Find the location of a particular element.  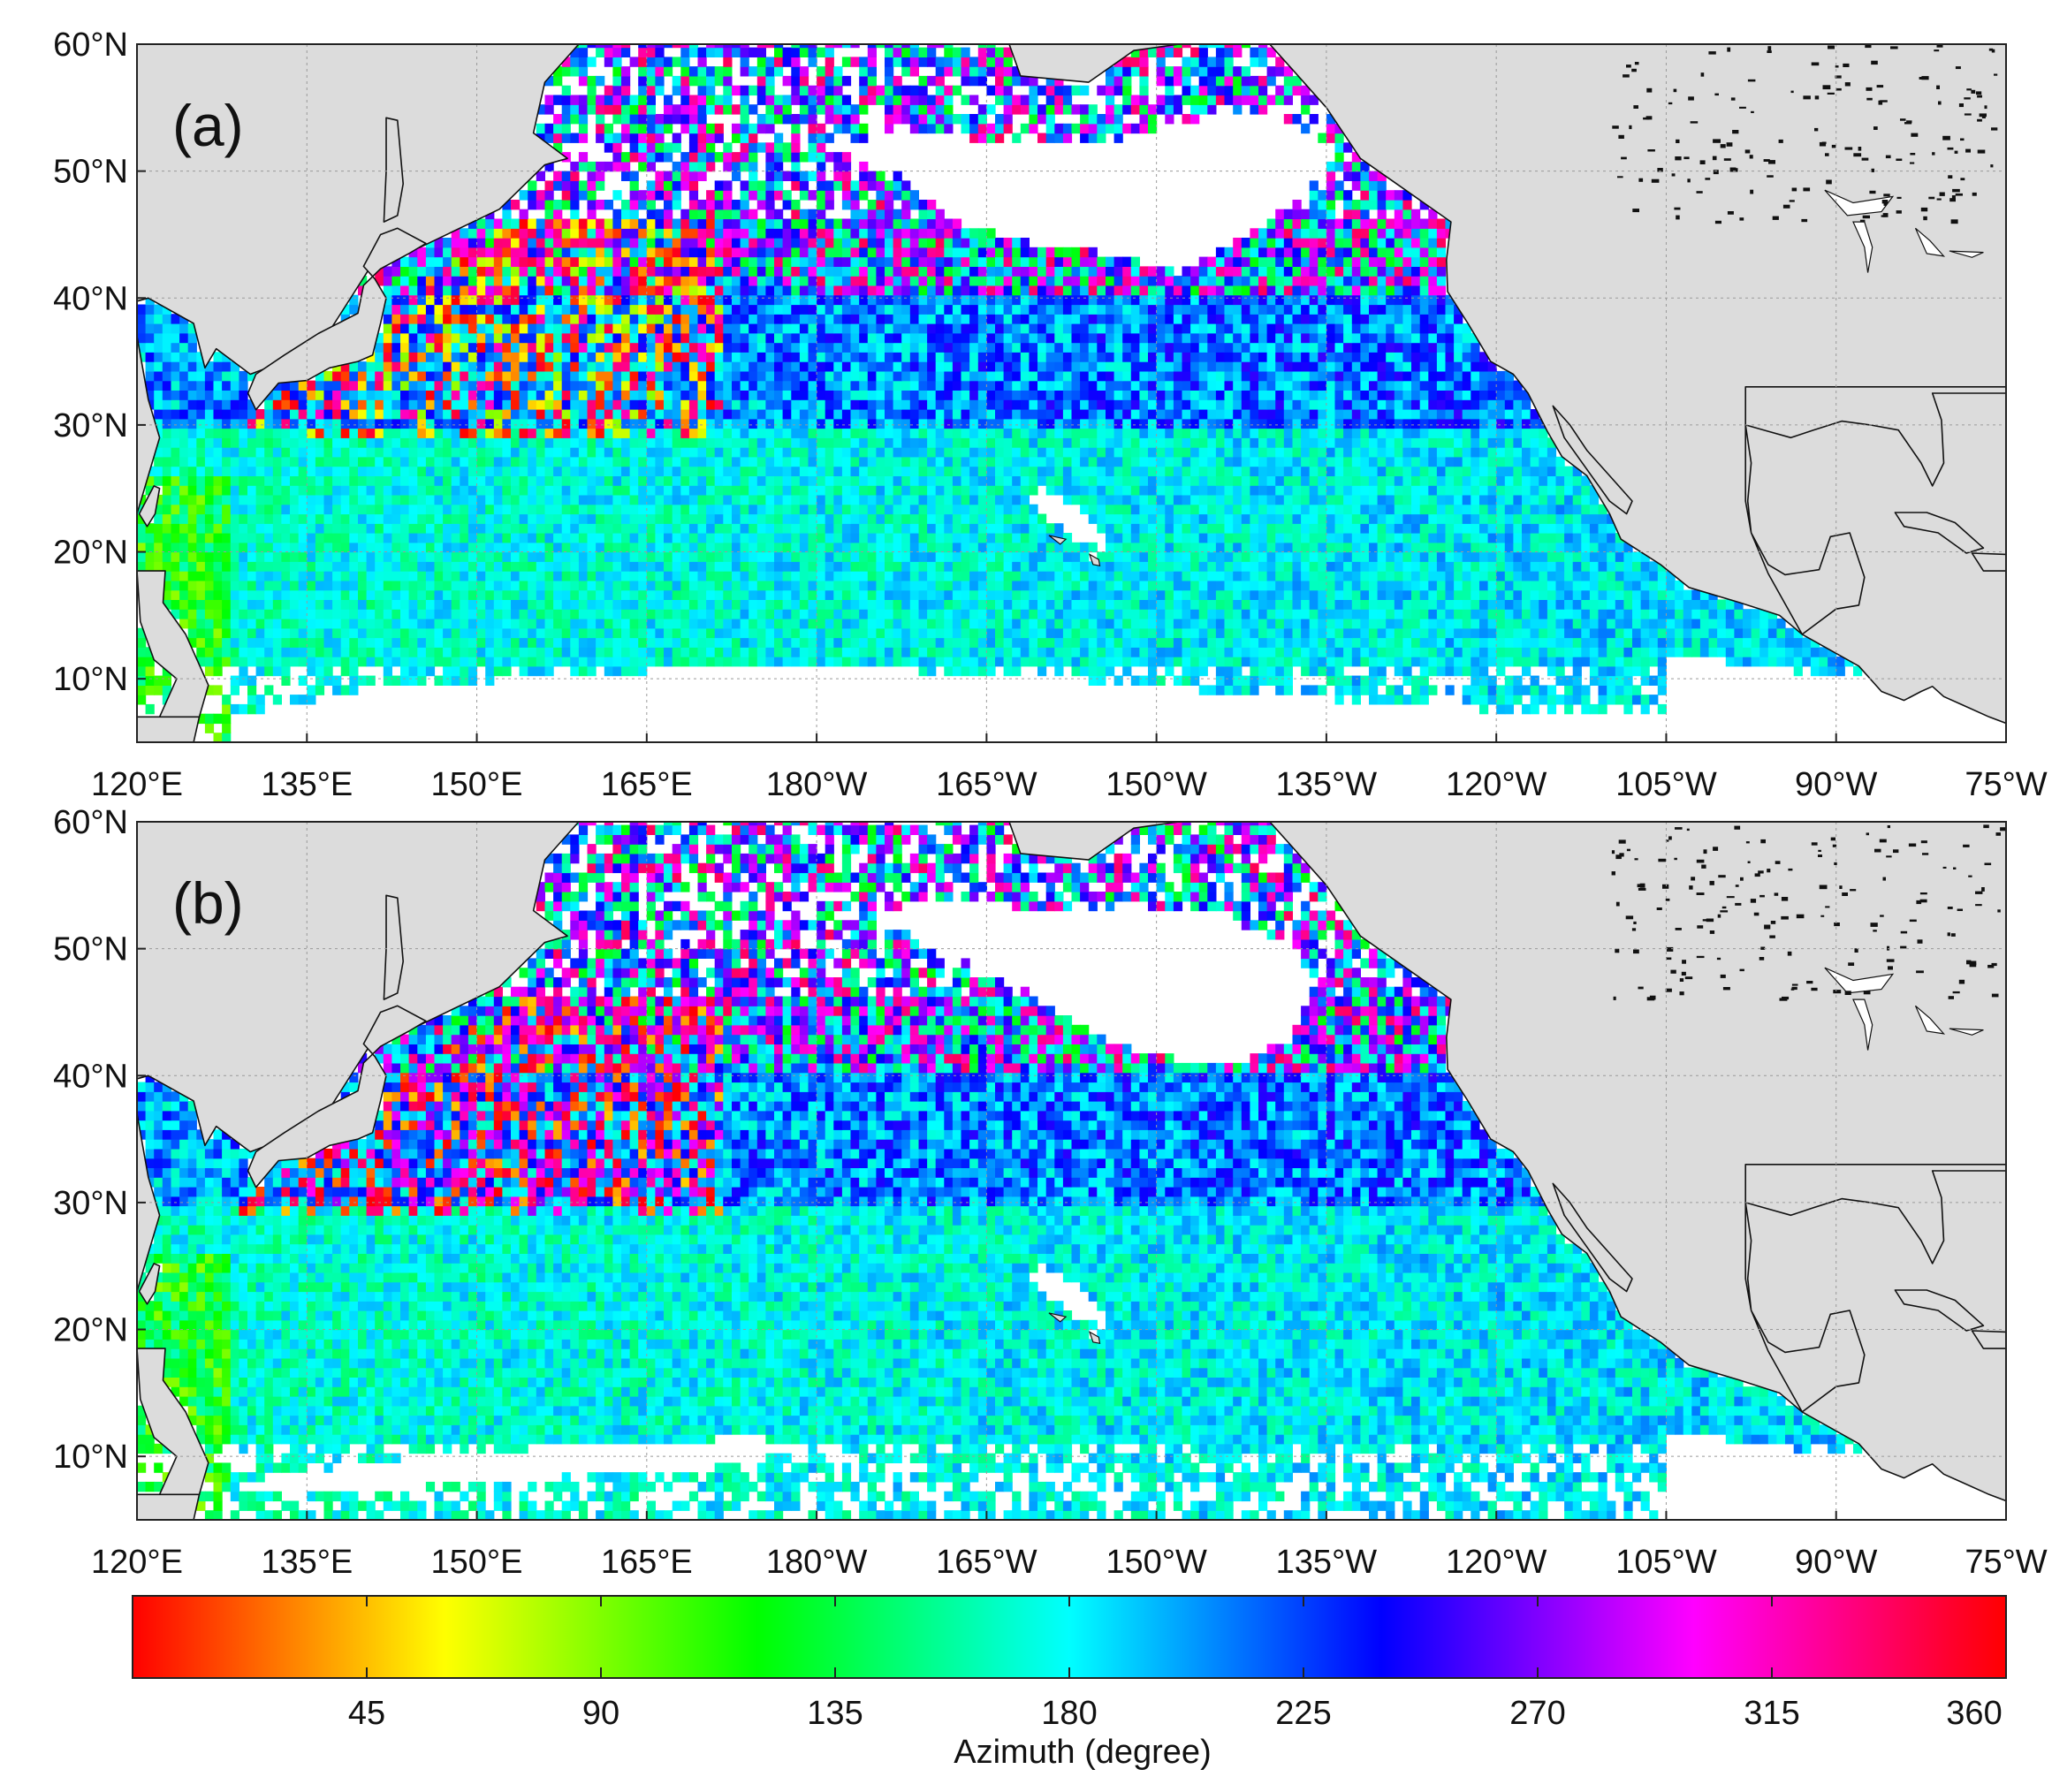

colorbar-tick-label: 45 is located at coordinates (366, 1713).